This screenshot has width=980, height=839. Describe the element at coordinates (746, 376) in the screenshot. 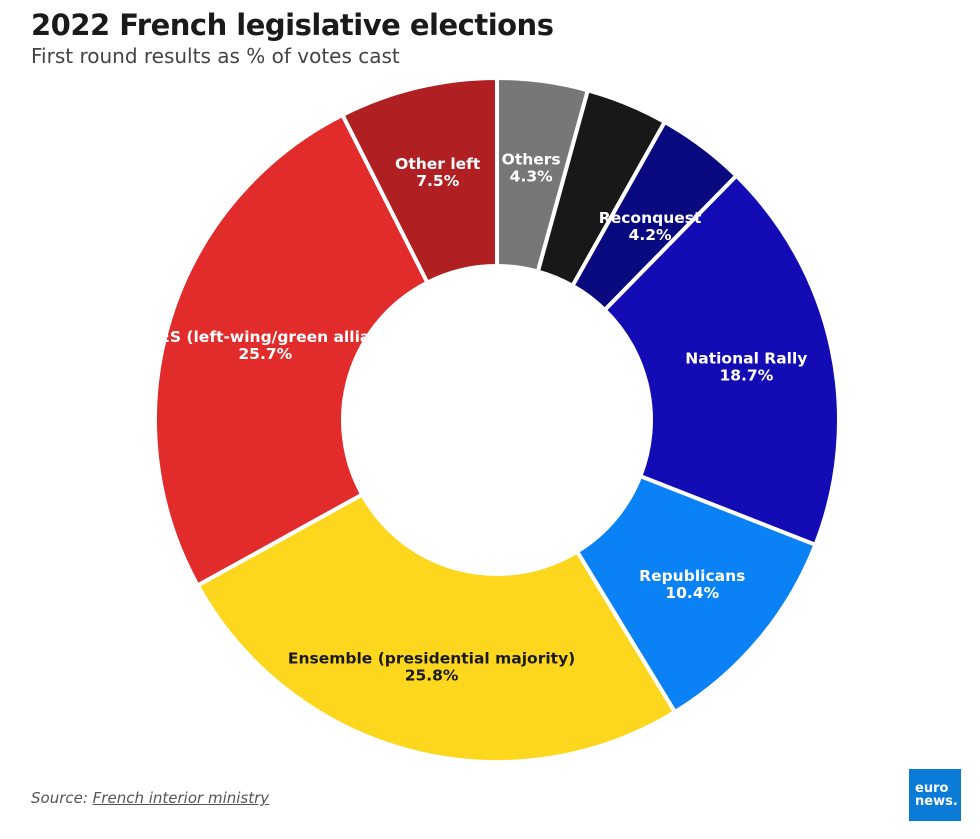

I see `label-value-national-rally: 18.7%` at that location.